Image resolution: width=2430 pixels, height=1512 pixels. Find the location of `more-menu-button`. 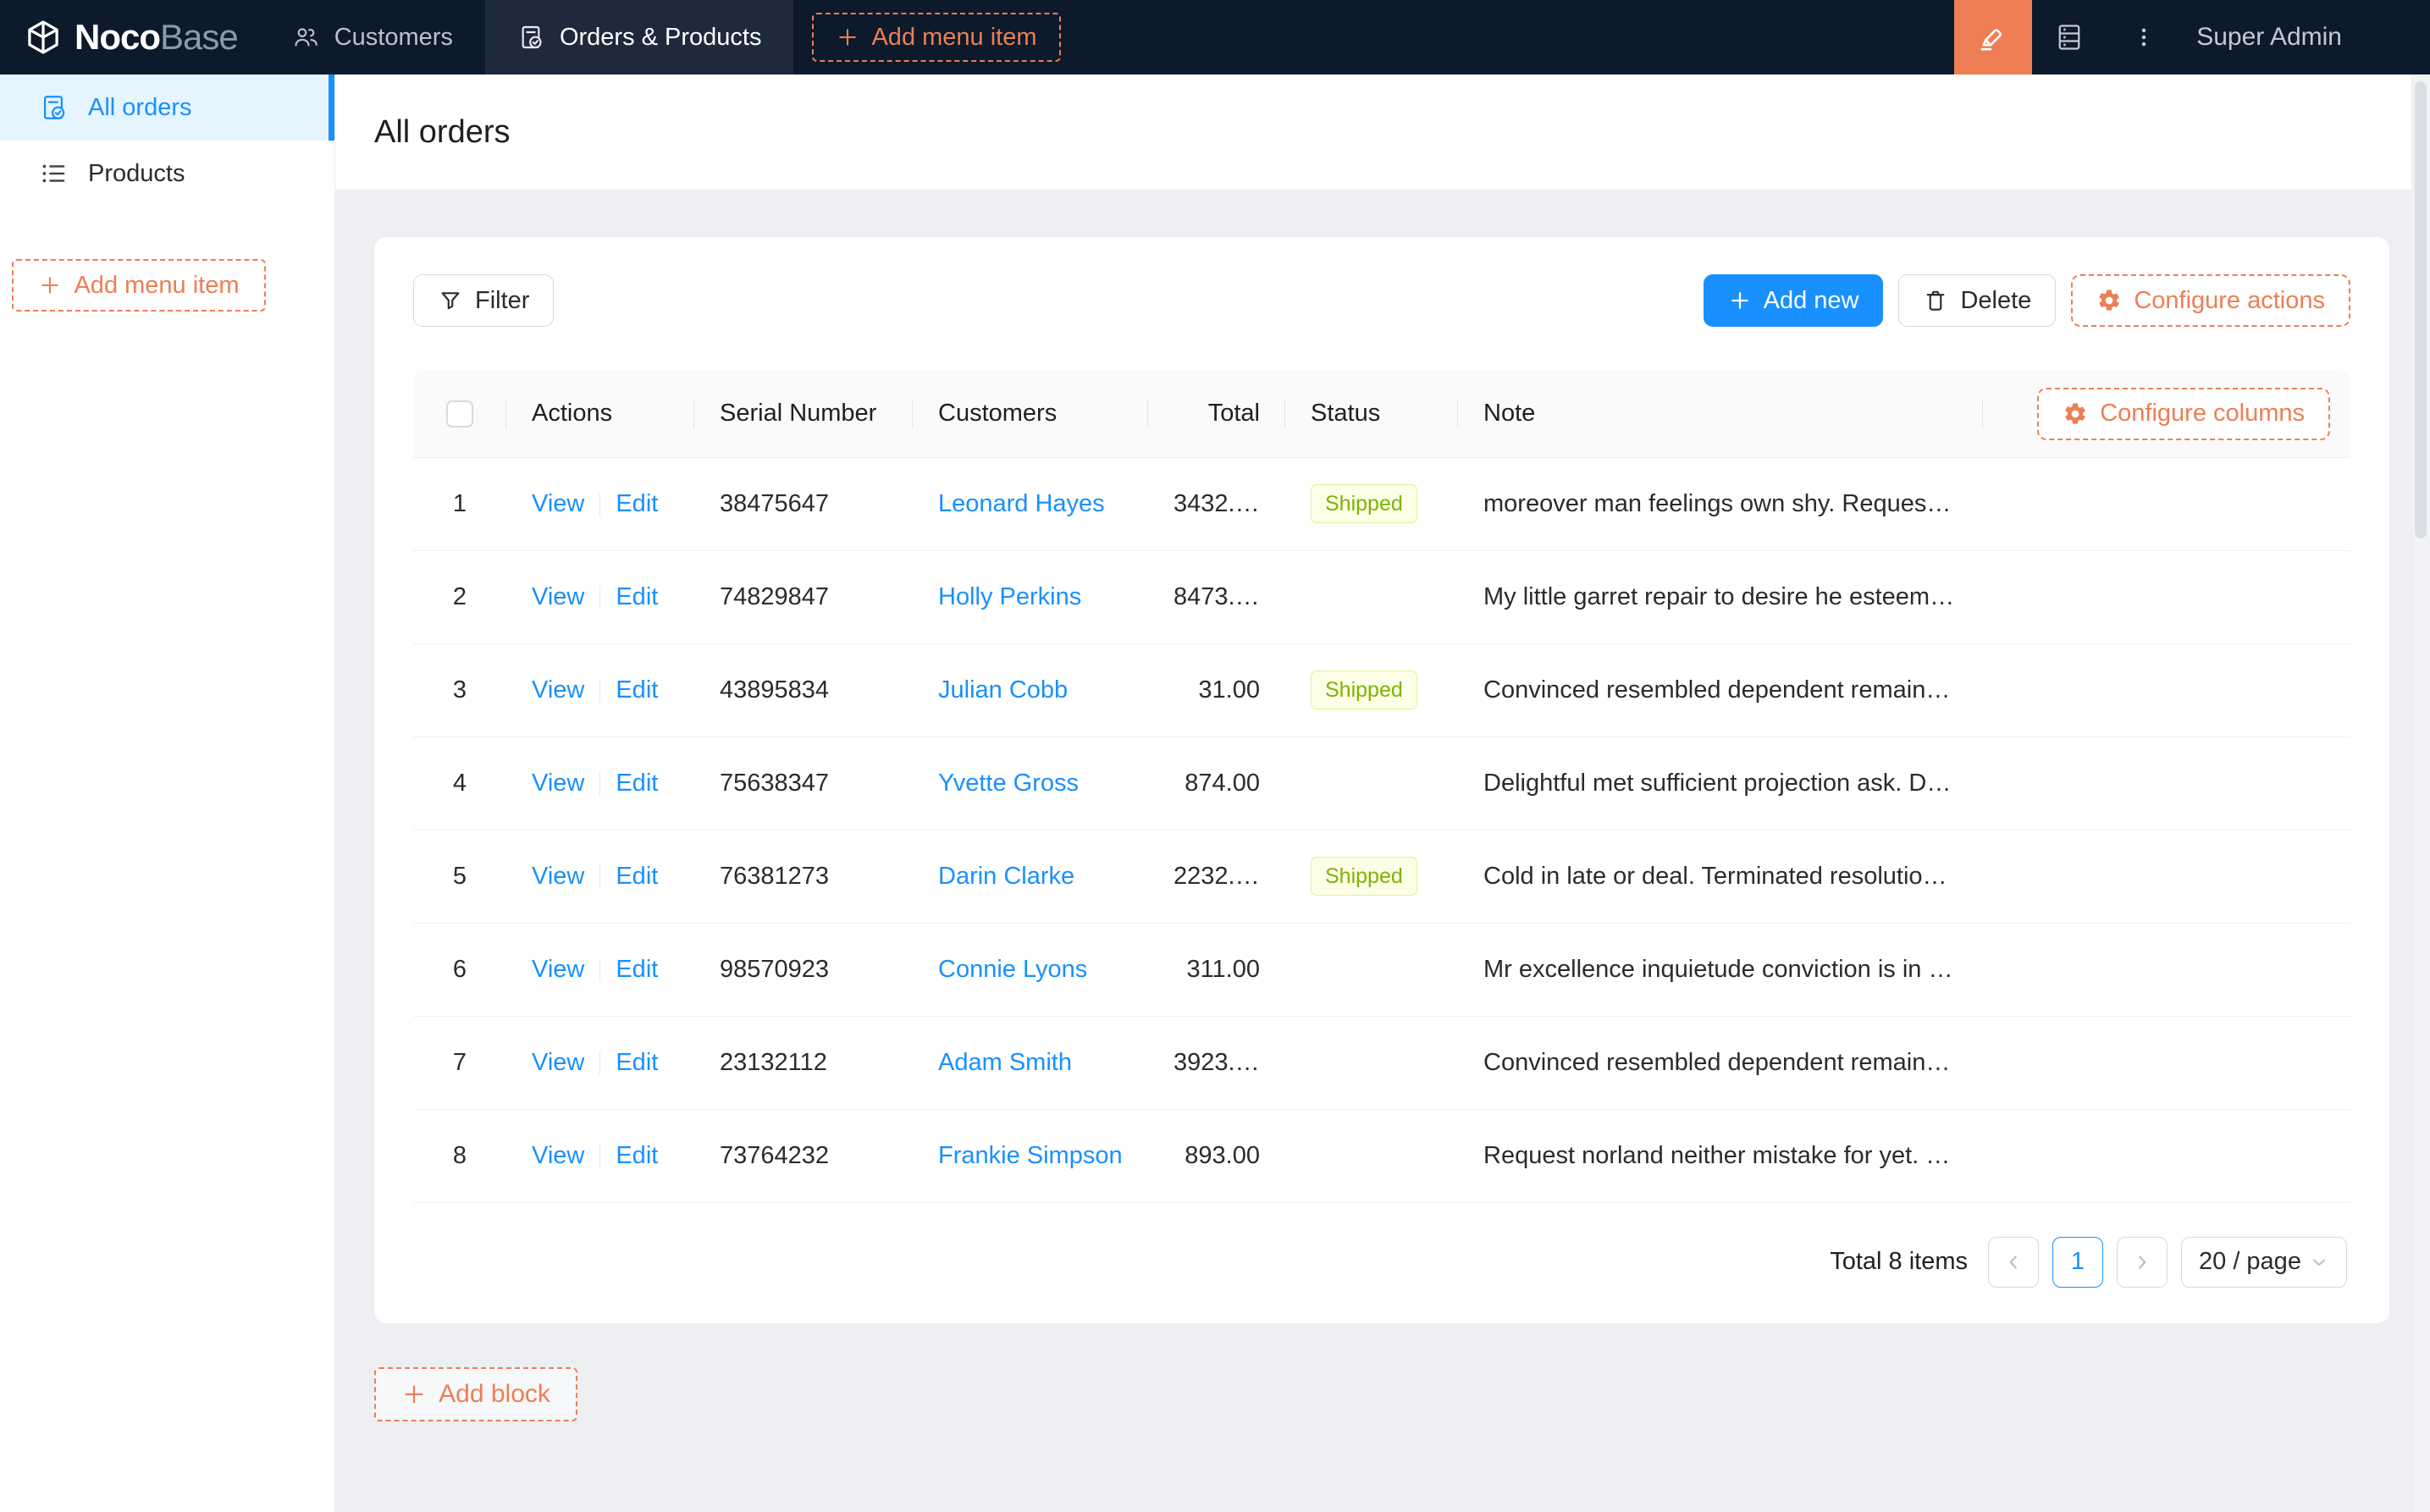

more-menu-button is located at coordinates (2144, 37).